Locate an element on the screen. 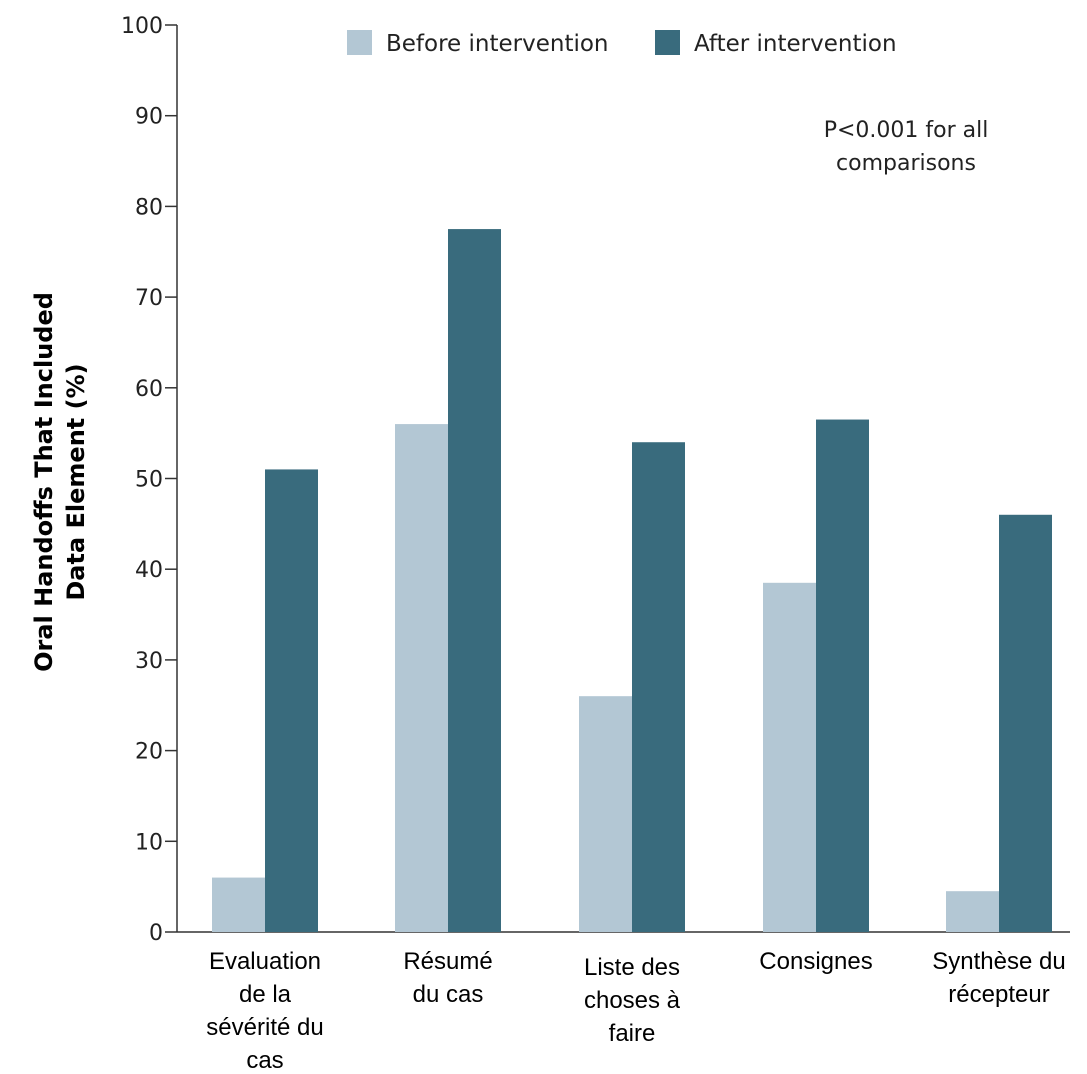  y-axis-title-line-1: Oral Handoffs That Included is located at coordinates (44, 482).